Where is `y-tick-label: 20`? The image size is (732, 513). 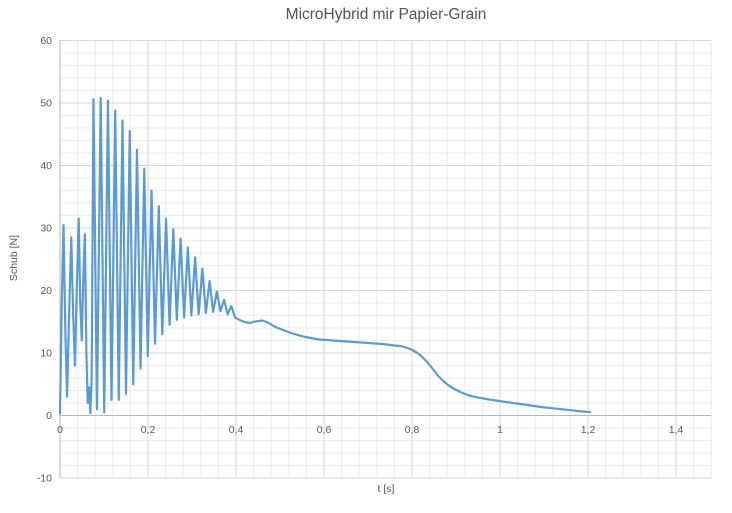 y-tick-label: 20 is located at coordinates (46, 291).